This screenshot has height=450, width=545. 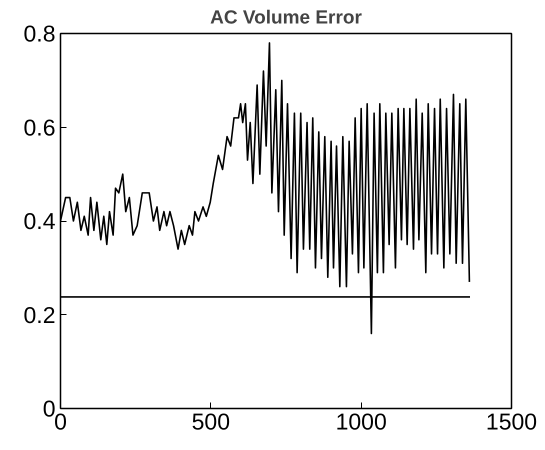 I want to click on x-tick-label: 500, so click(x=211, y=421).